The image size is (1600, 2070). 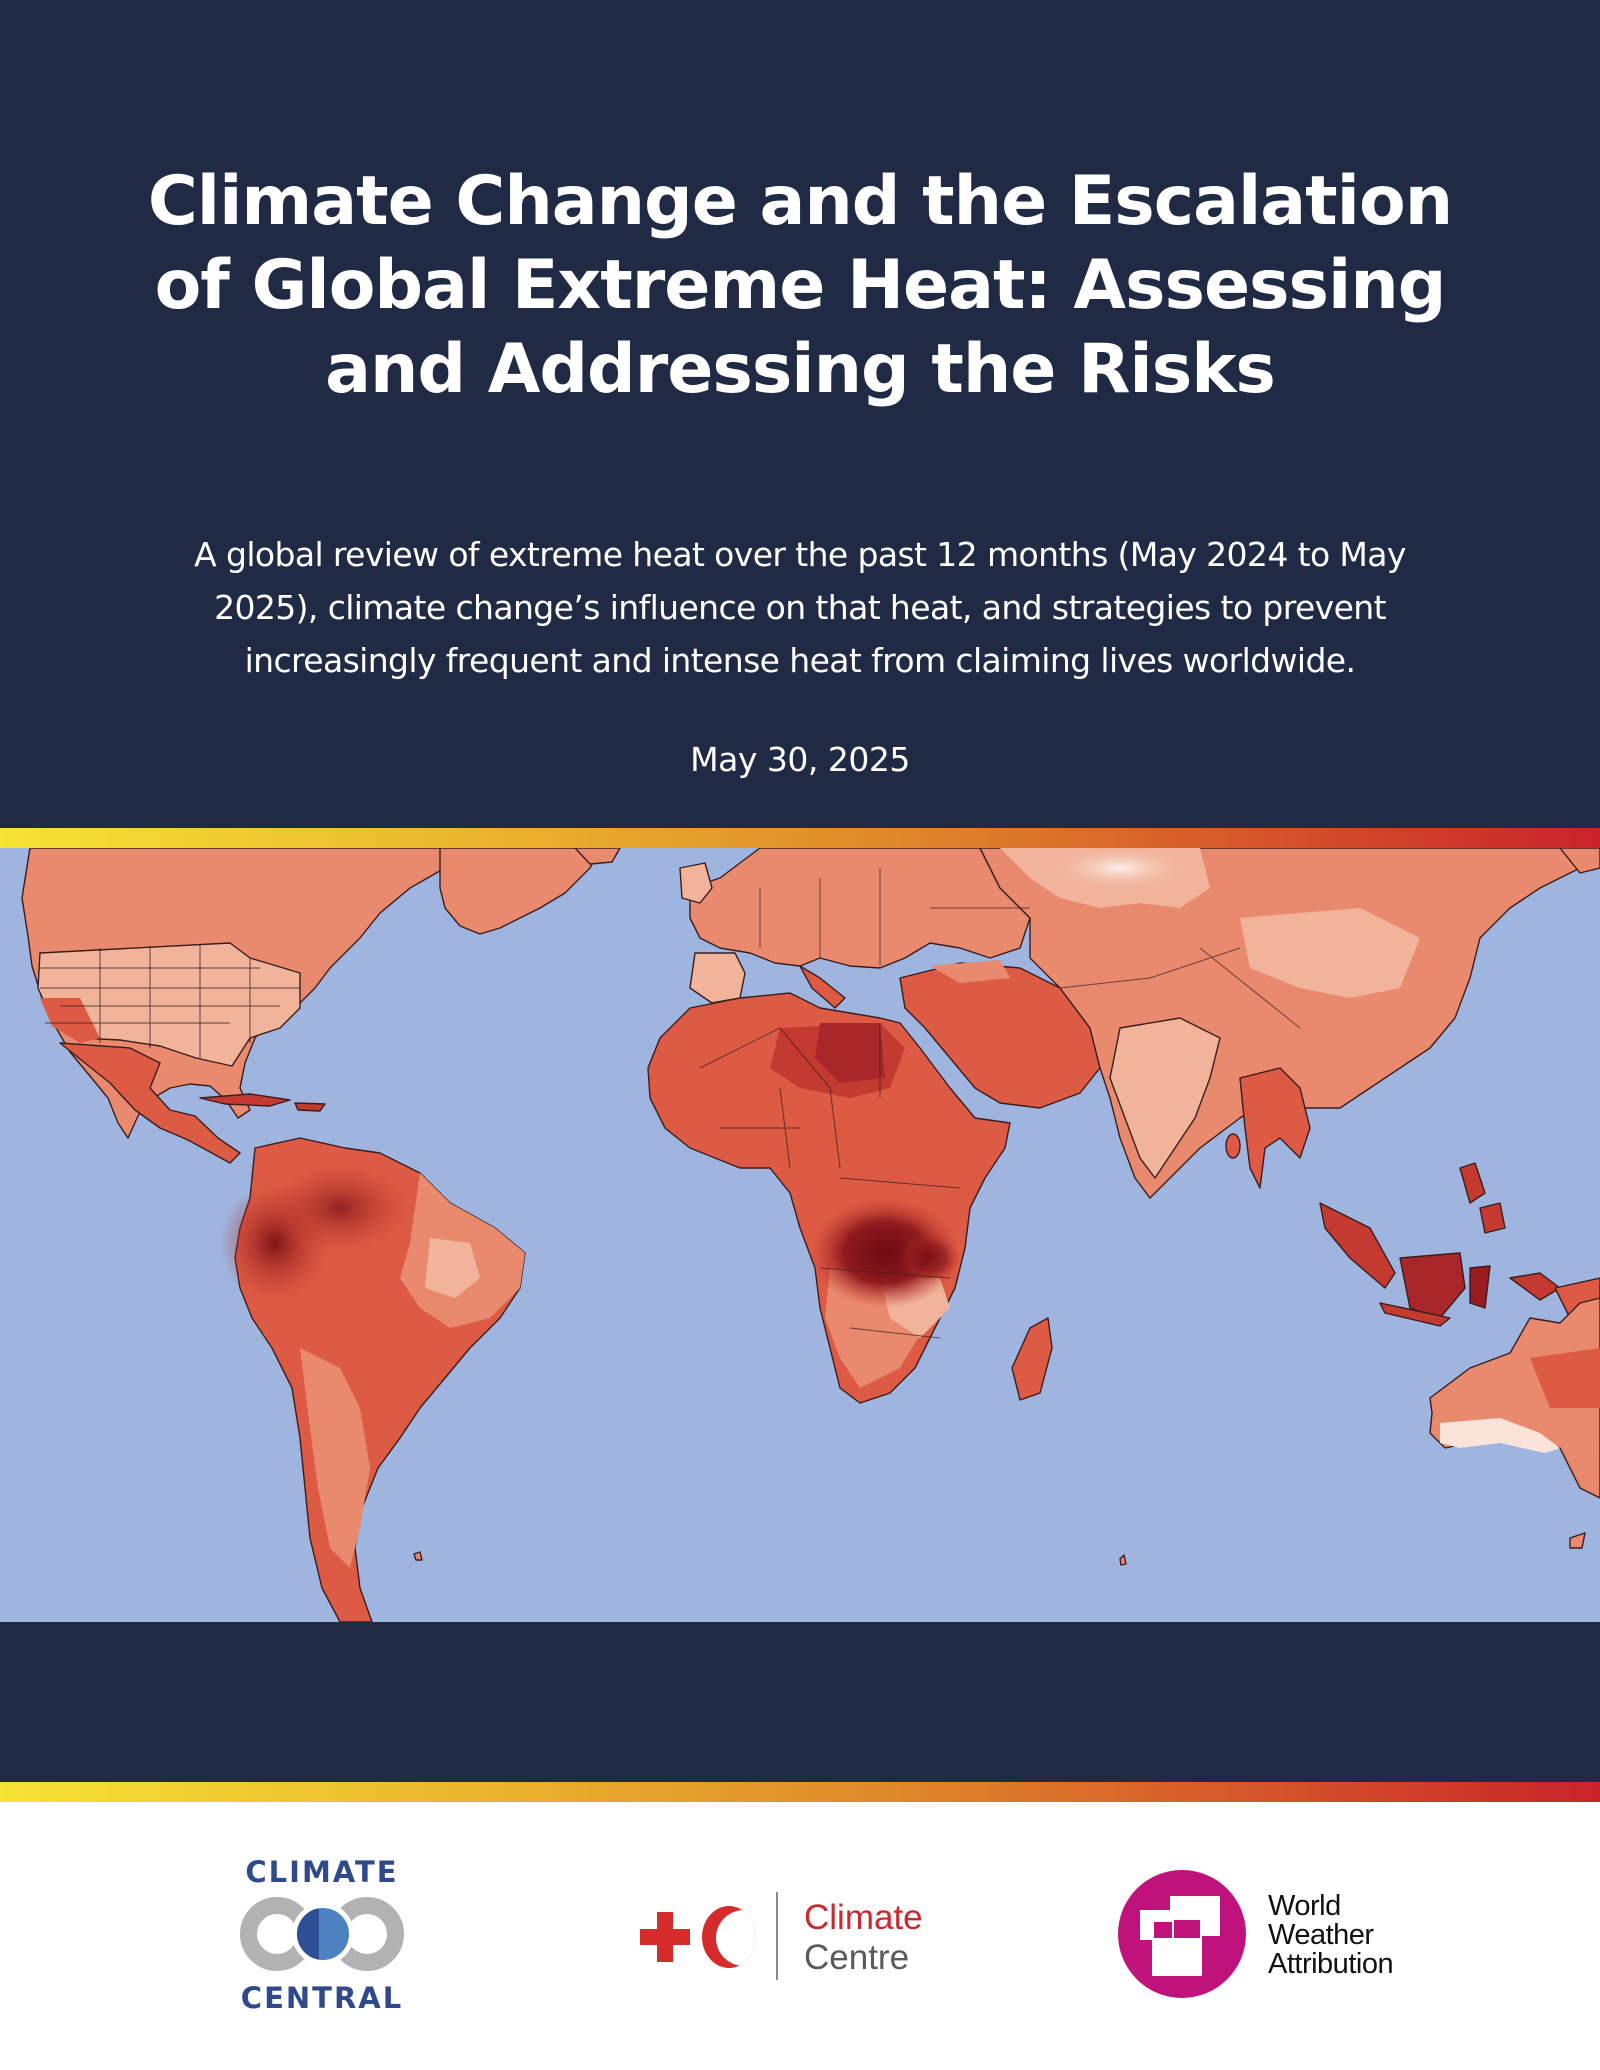 What do you see at coordinates (1331, 1964) in the screenshot?
I see `wwa-line-3: Attribution` at bounding box center [1331, 1964].